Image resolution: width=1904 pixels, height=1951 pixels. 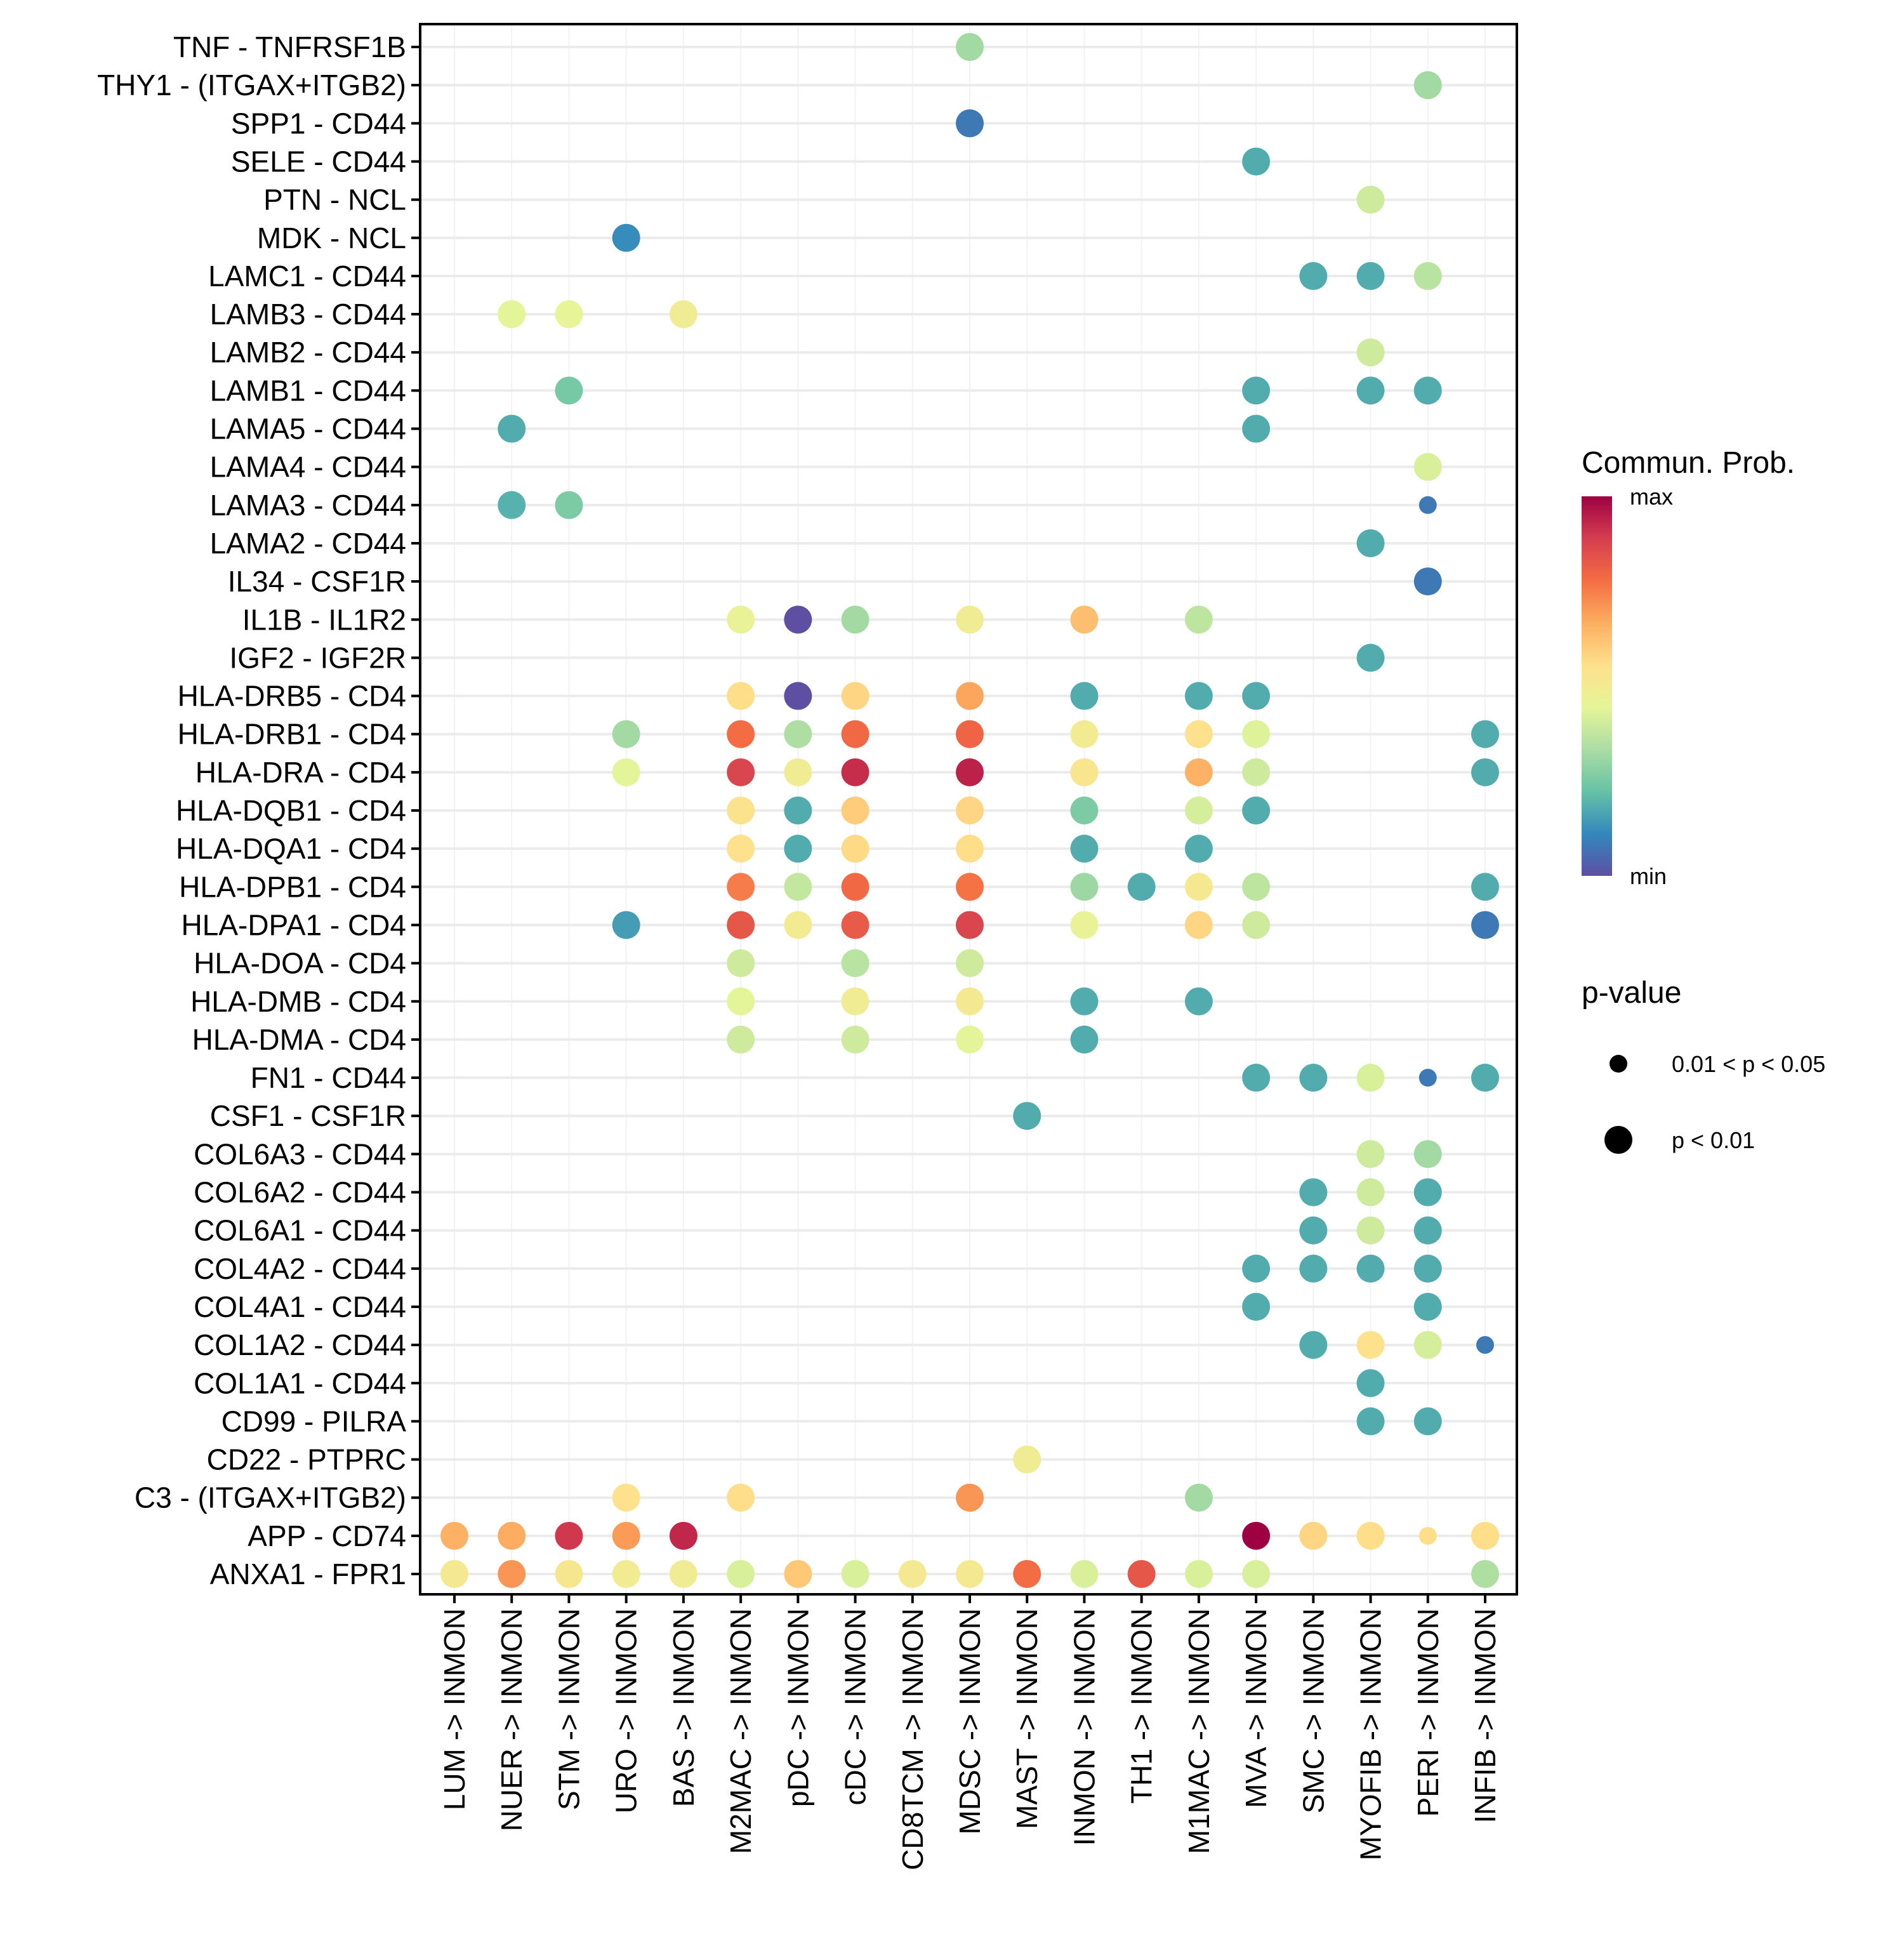 What do you see at coordinates (1631, 993) in the screenshot?
I see `size-legend-title: p-value` at bounding box center [1631, 993].